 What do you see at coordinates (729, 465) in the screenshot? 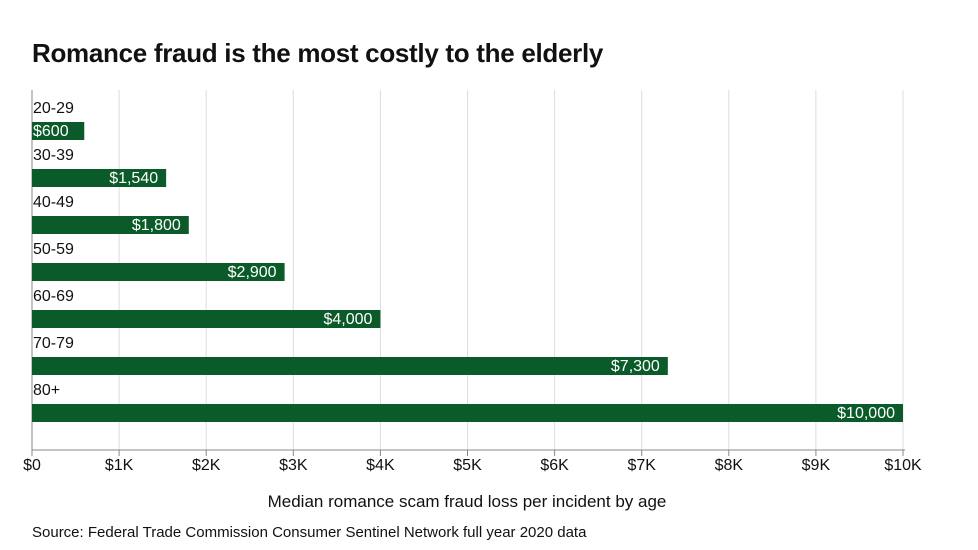
I see `x-tick-label: $8K` at bounding box center [729, 465].